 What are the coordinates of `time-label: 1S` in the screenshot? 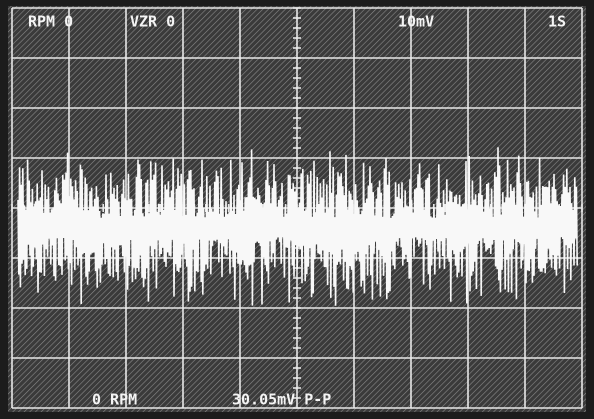 It's located at (557, 22).